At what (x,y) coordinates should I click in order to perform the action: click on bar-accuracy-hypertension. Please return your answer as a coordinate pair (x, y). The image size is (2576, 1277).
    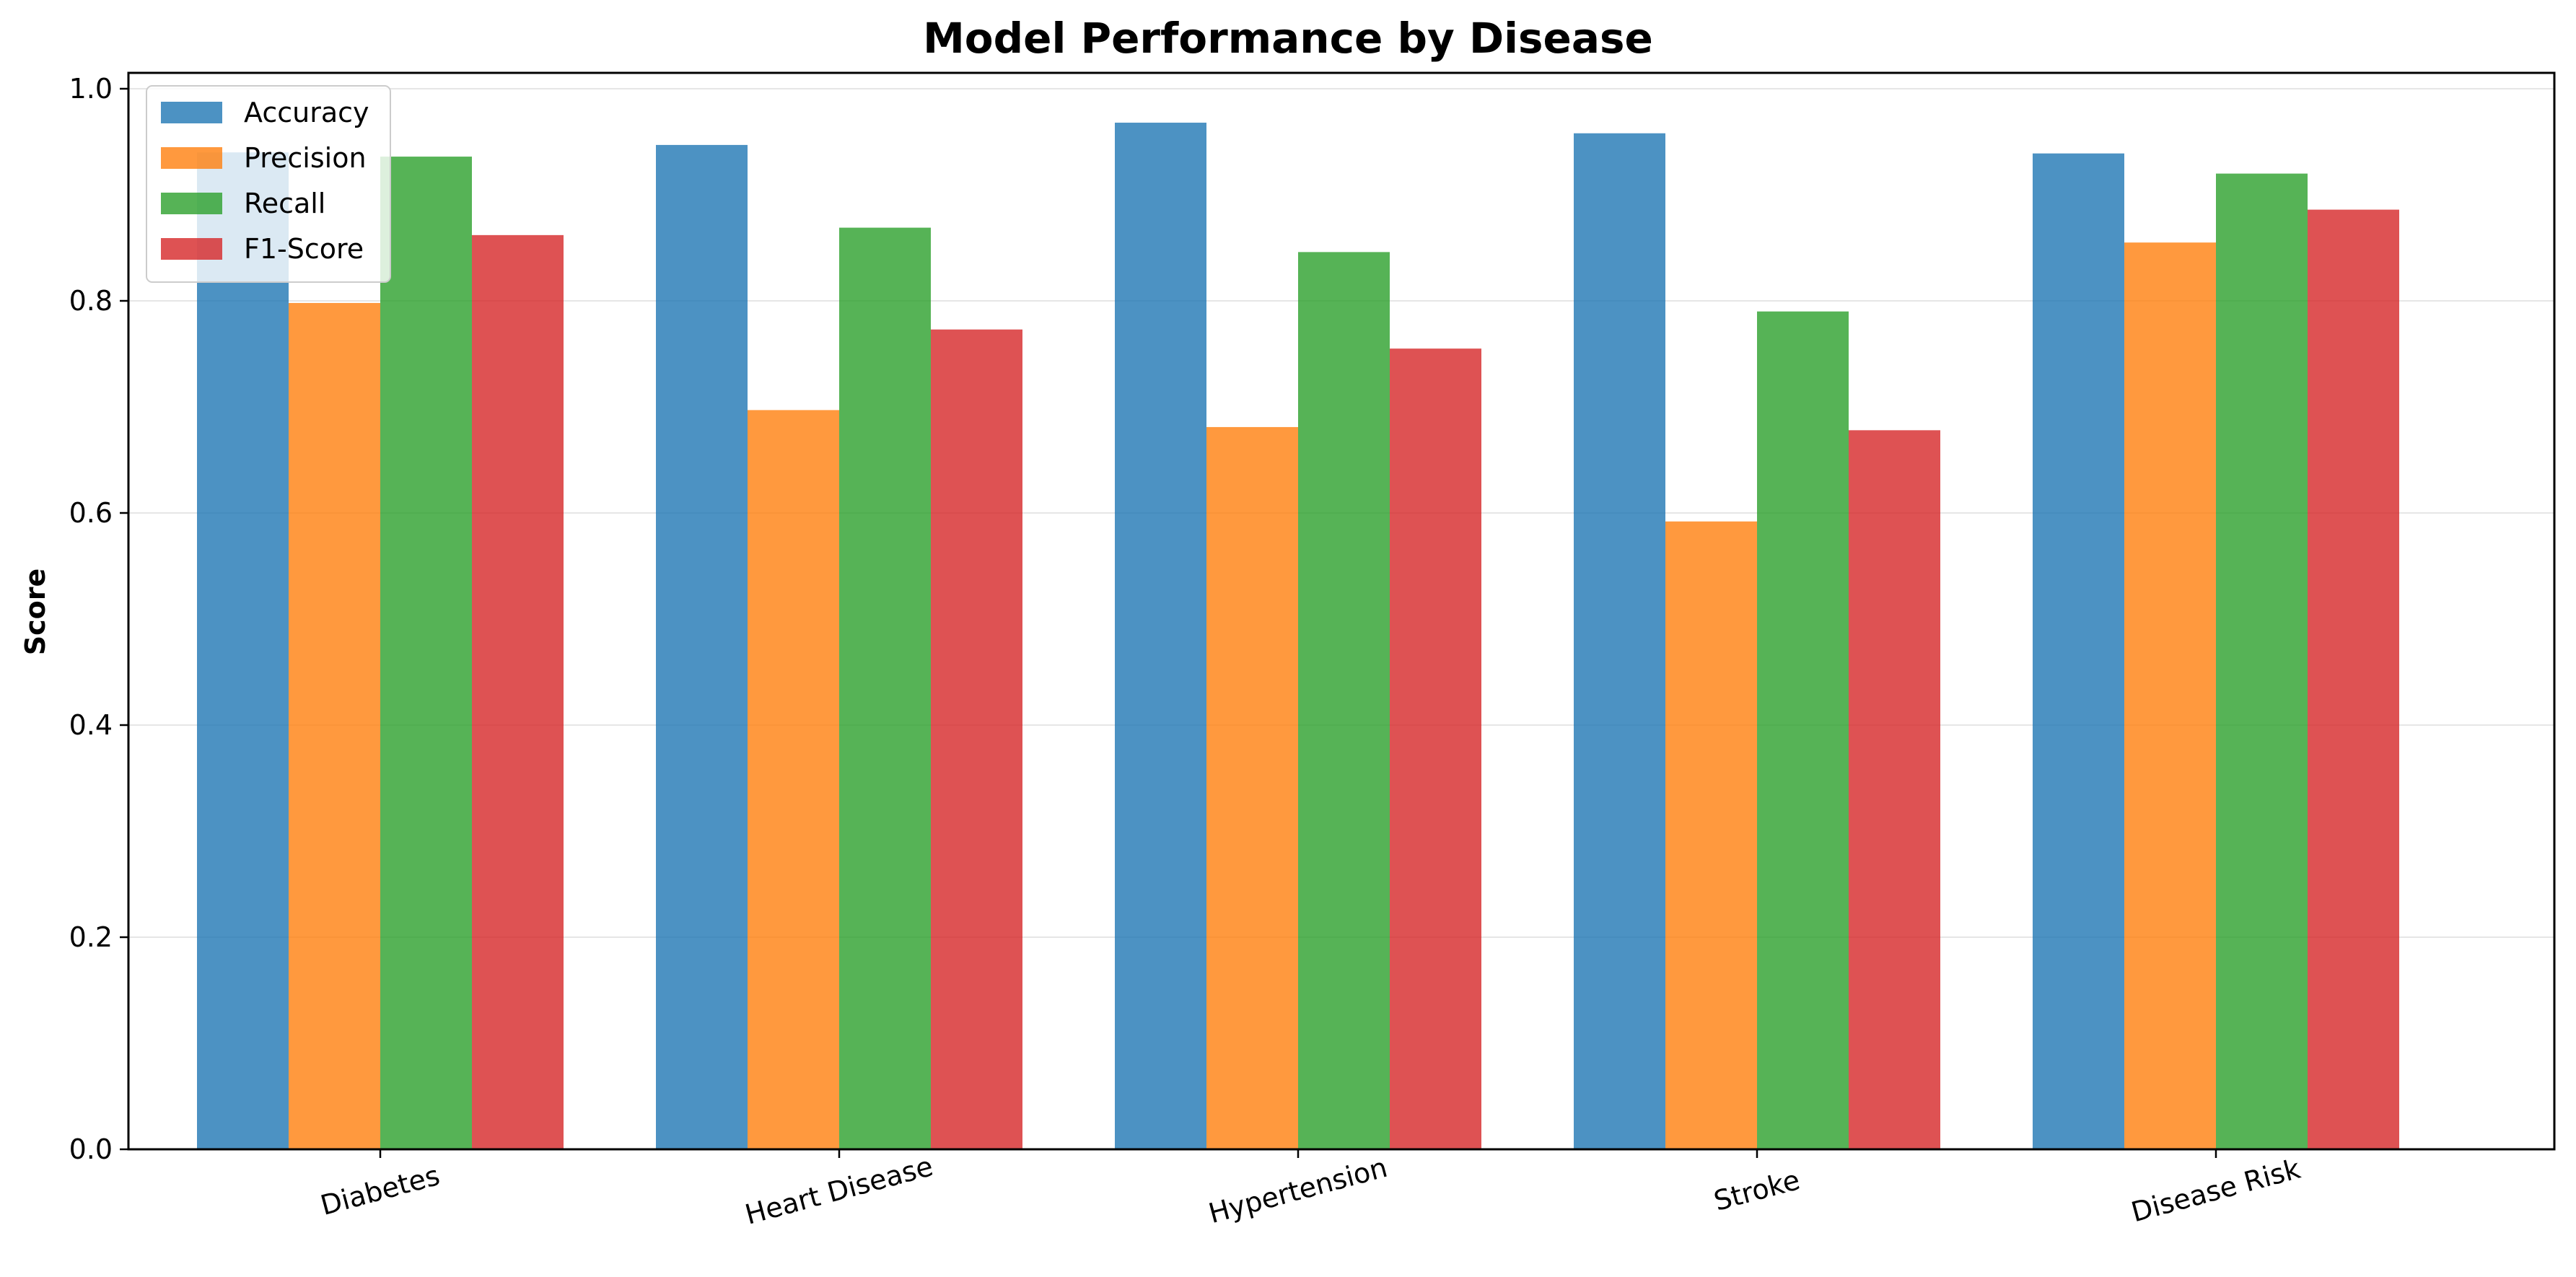
    Looking at the image, I should click on (1160, 636).